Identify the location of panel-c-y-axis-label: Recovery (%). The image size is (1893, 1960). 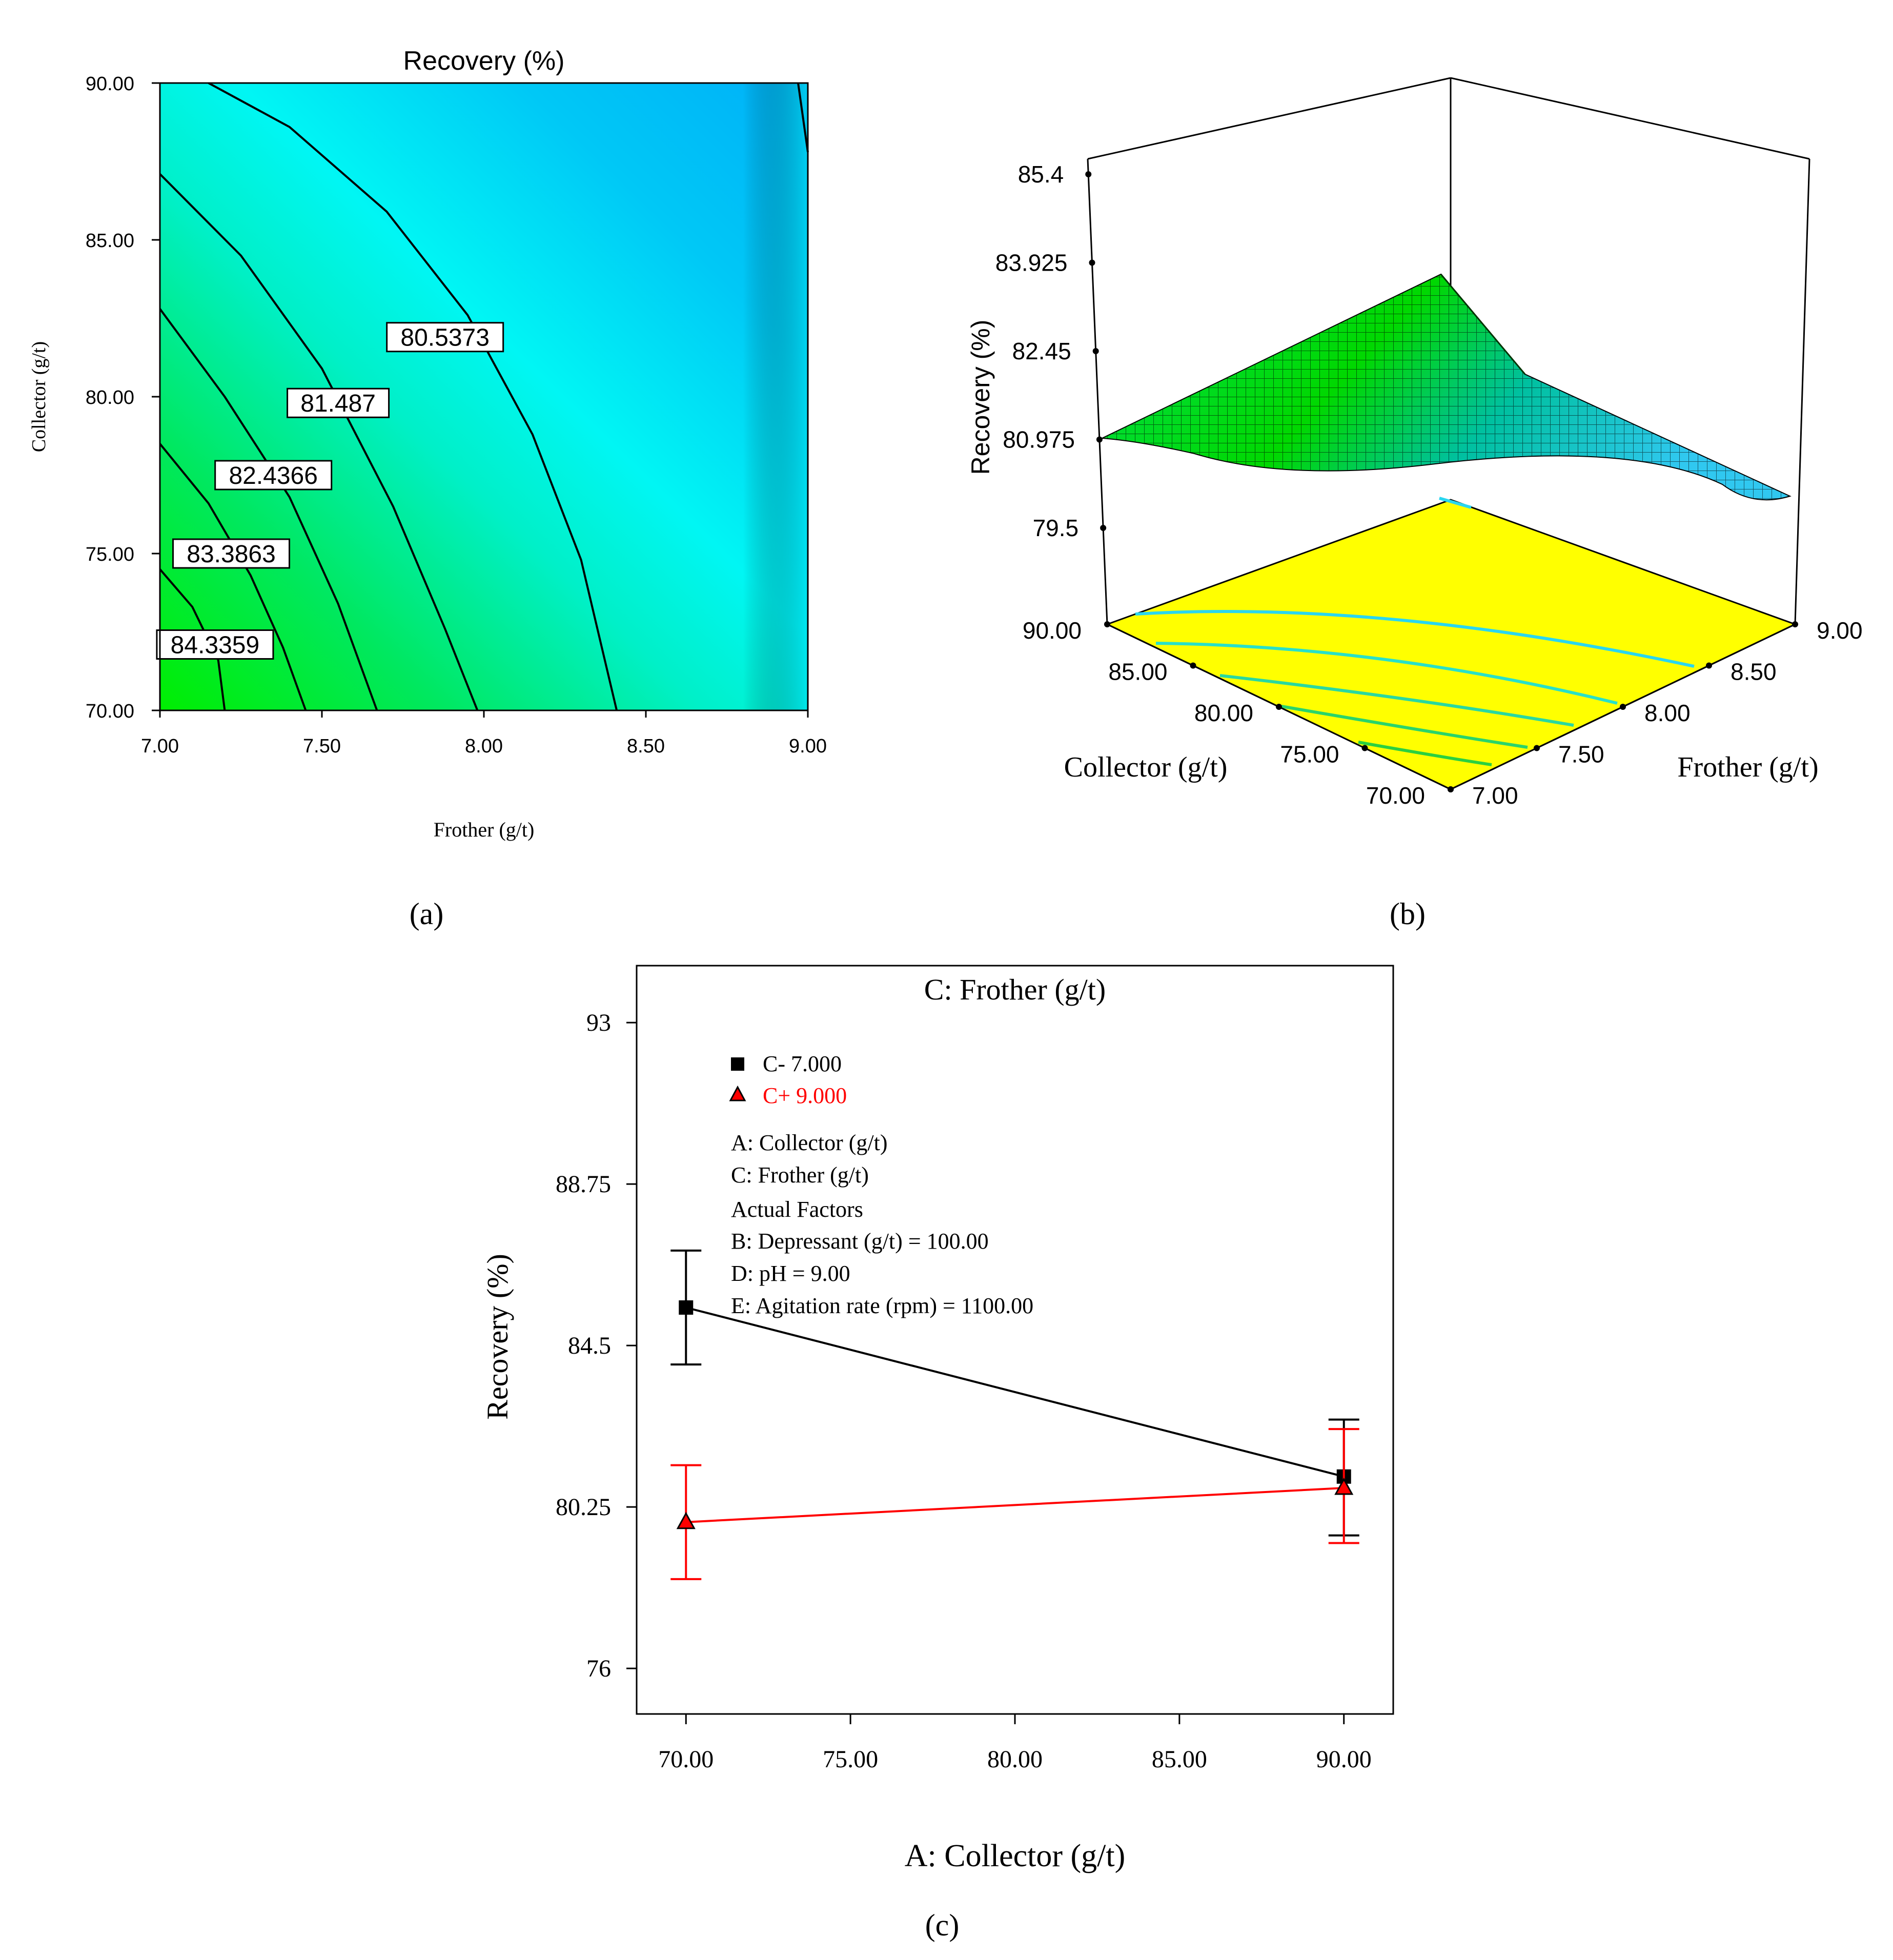
(498, 1337).